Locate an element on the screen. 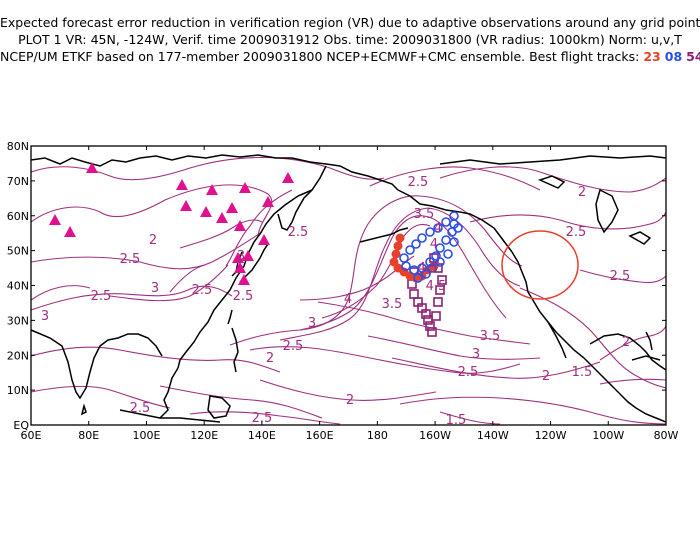 The height and width of the screenshot is (540, 700). latitude-label: 80N is located at coordinates (18, 146).